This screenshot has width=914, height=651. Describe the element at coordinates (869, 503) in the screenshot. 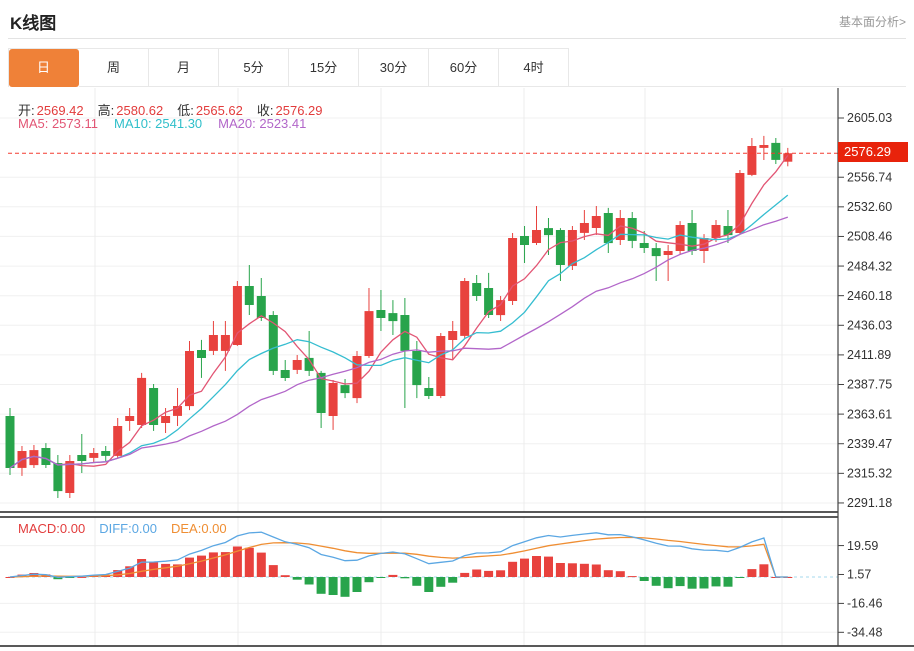

I see `axis-label: 2291.18` at that location.